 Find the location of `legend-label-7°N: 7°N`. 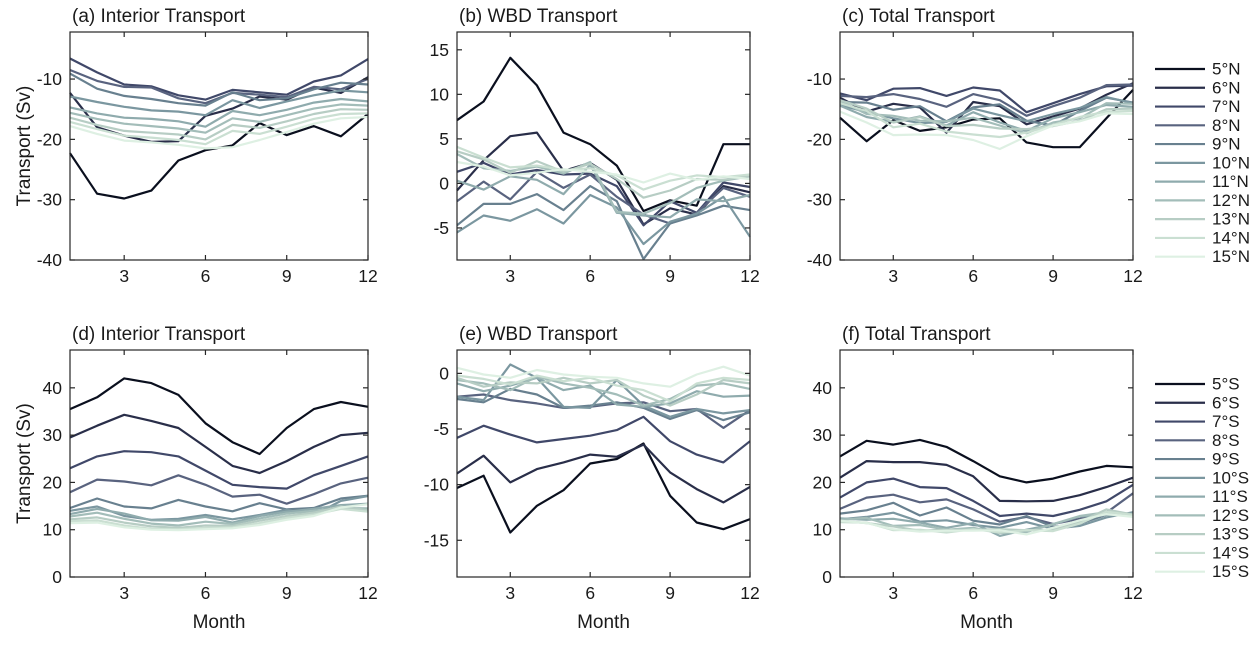

legend-label-7°N: 7°N is located at coordinates (1226, 106).